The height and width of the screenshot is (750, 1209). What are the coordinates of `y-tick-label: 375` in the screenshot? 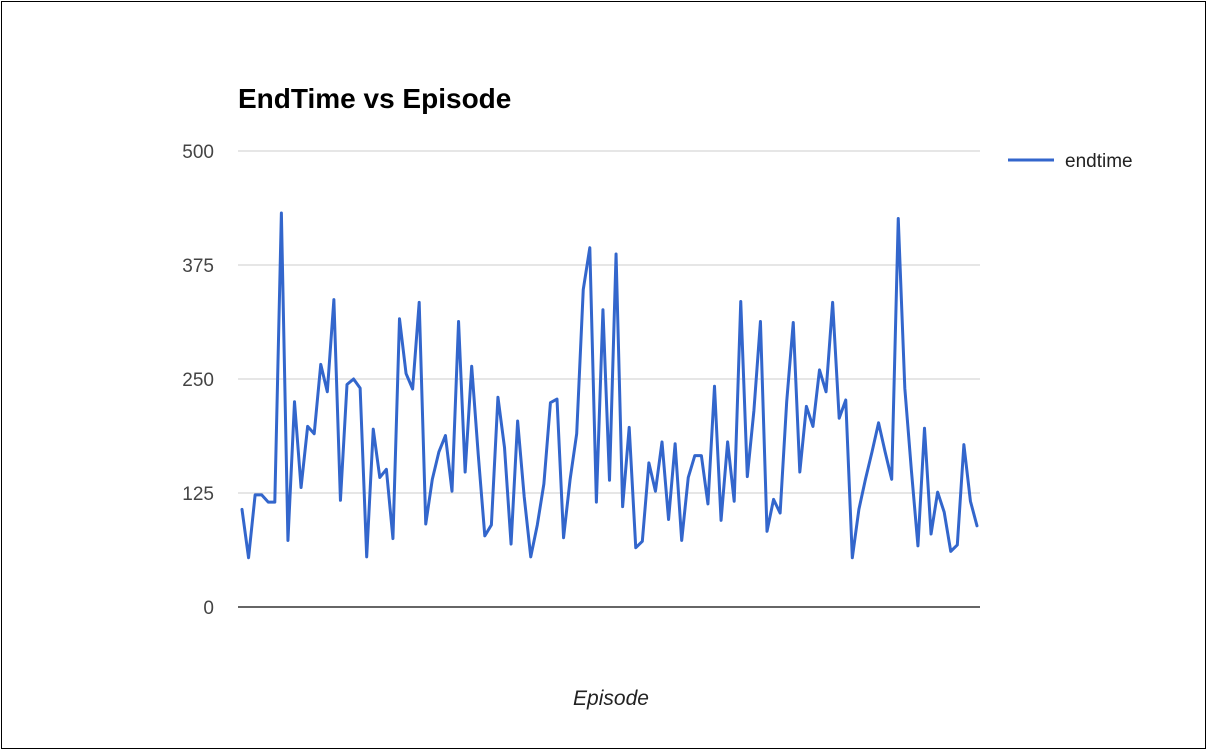 It's located at (198, 266).